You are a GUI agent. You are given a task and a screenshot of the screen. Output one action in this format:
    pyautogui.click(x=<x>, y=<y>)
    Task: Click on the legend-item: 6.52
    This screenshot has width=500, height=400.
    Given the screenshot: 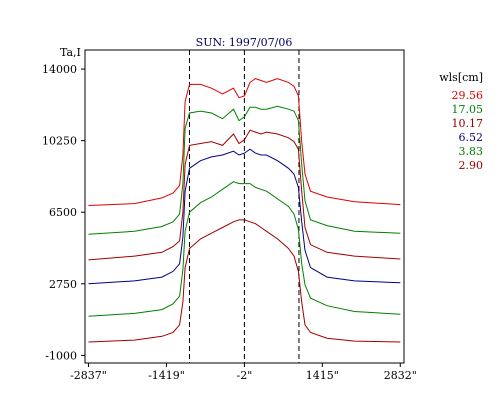 What is the action you would take?
    pyautogui.click(x=471, y=137)
    